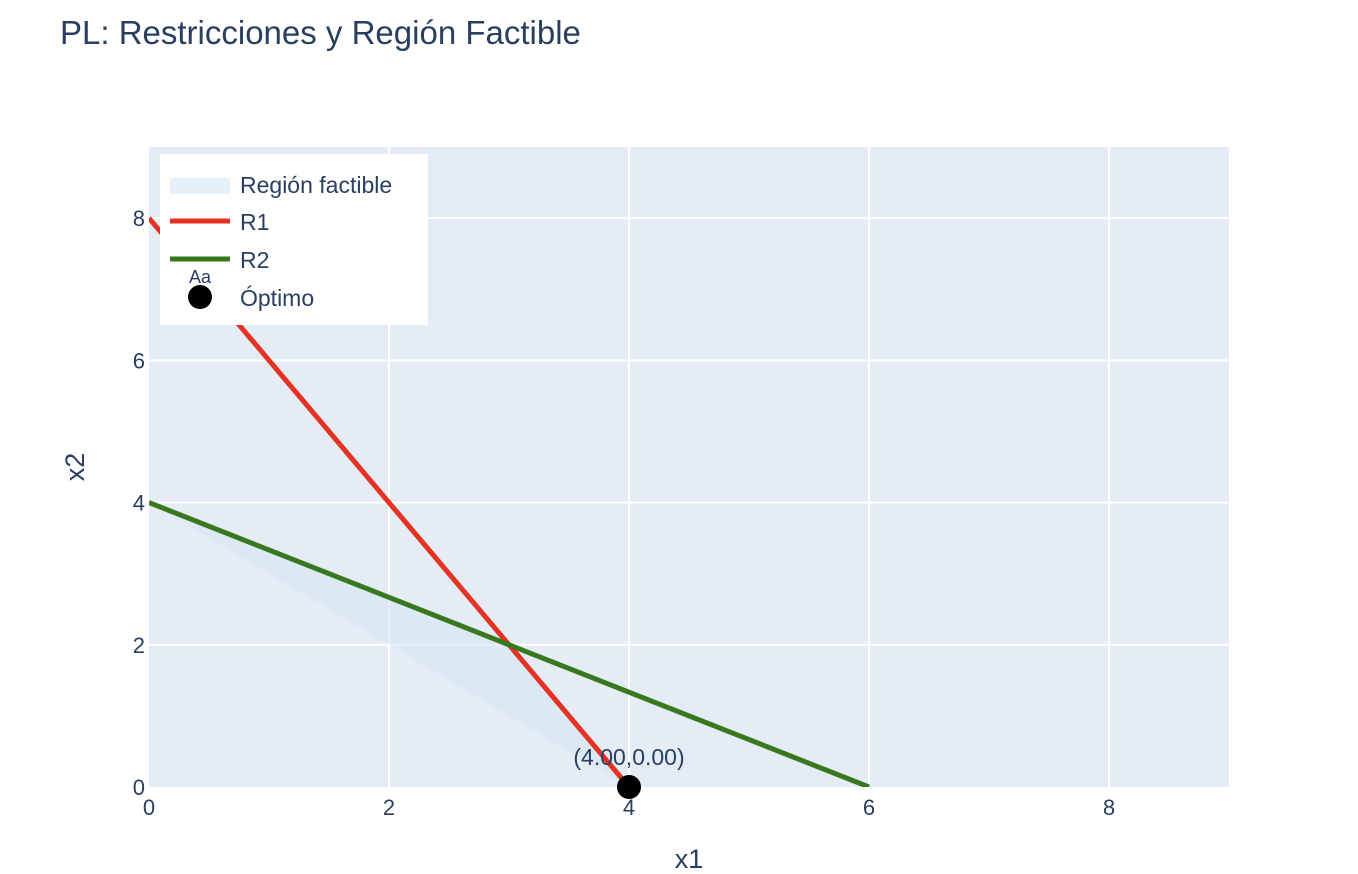  What do you see at coordinates (75, 467) in the screenshot?
I see `y-axis-title: x2` at bounding box center [75, 467].